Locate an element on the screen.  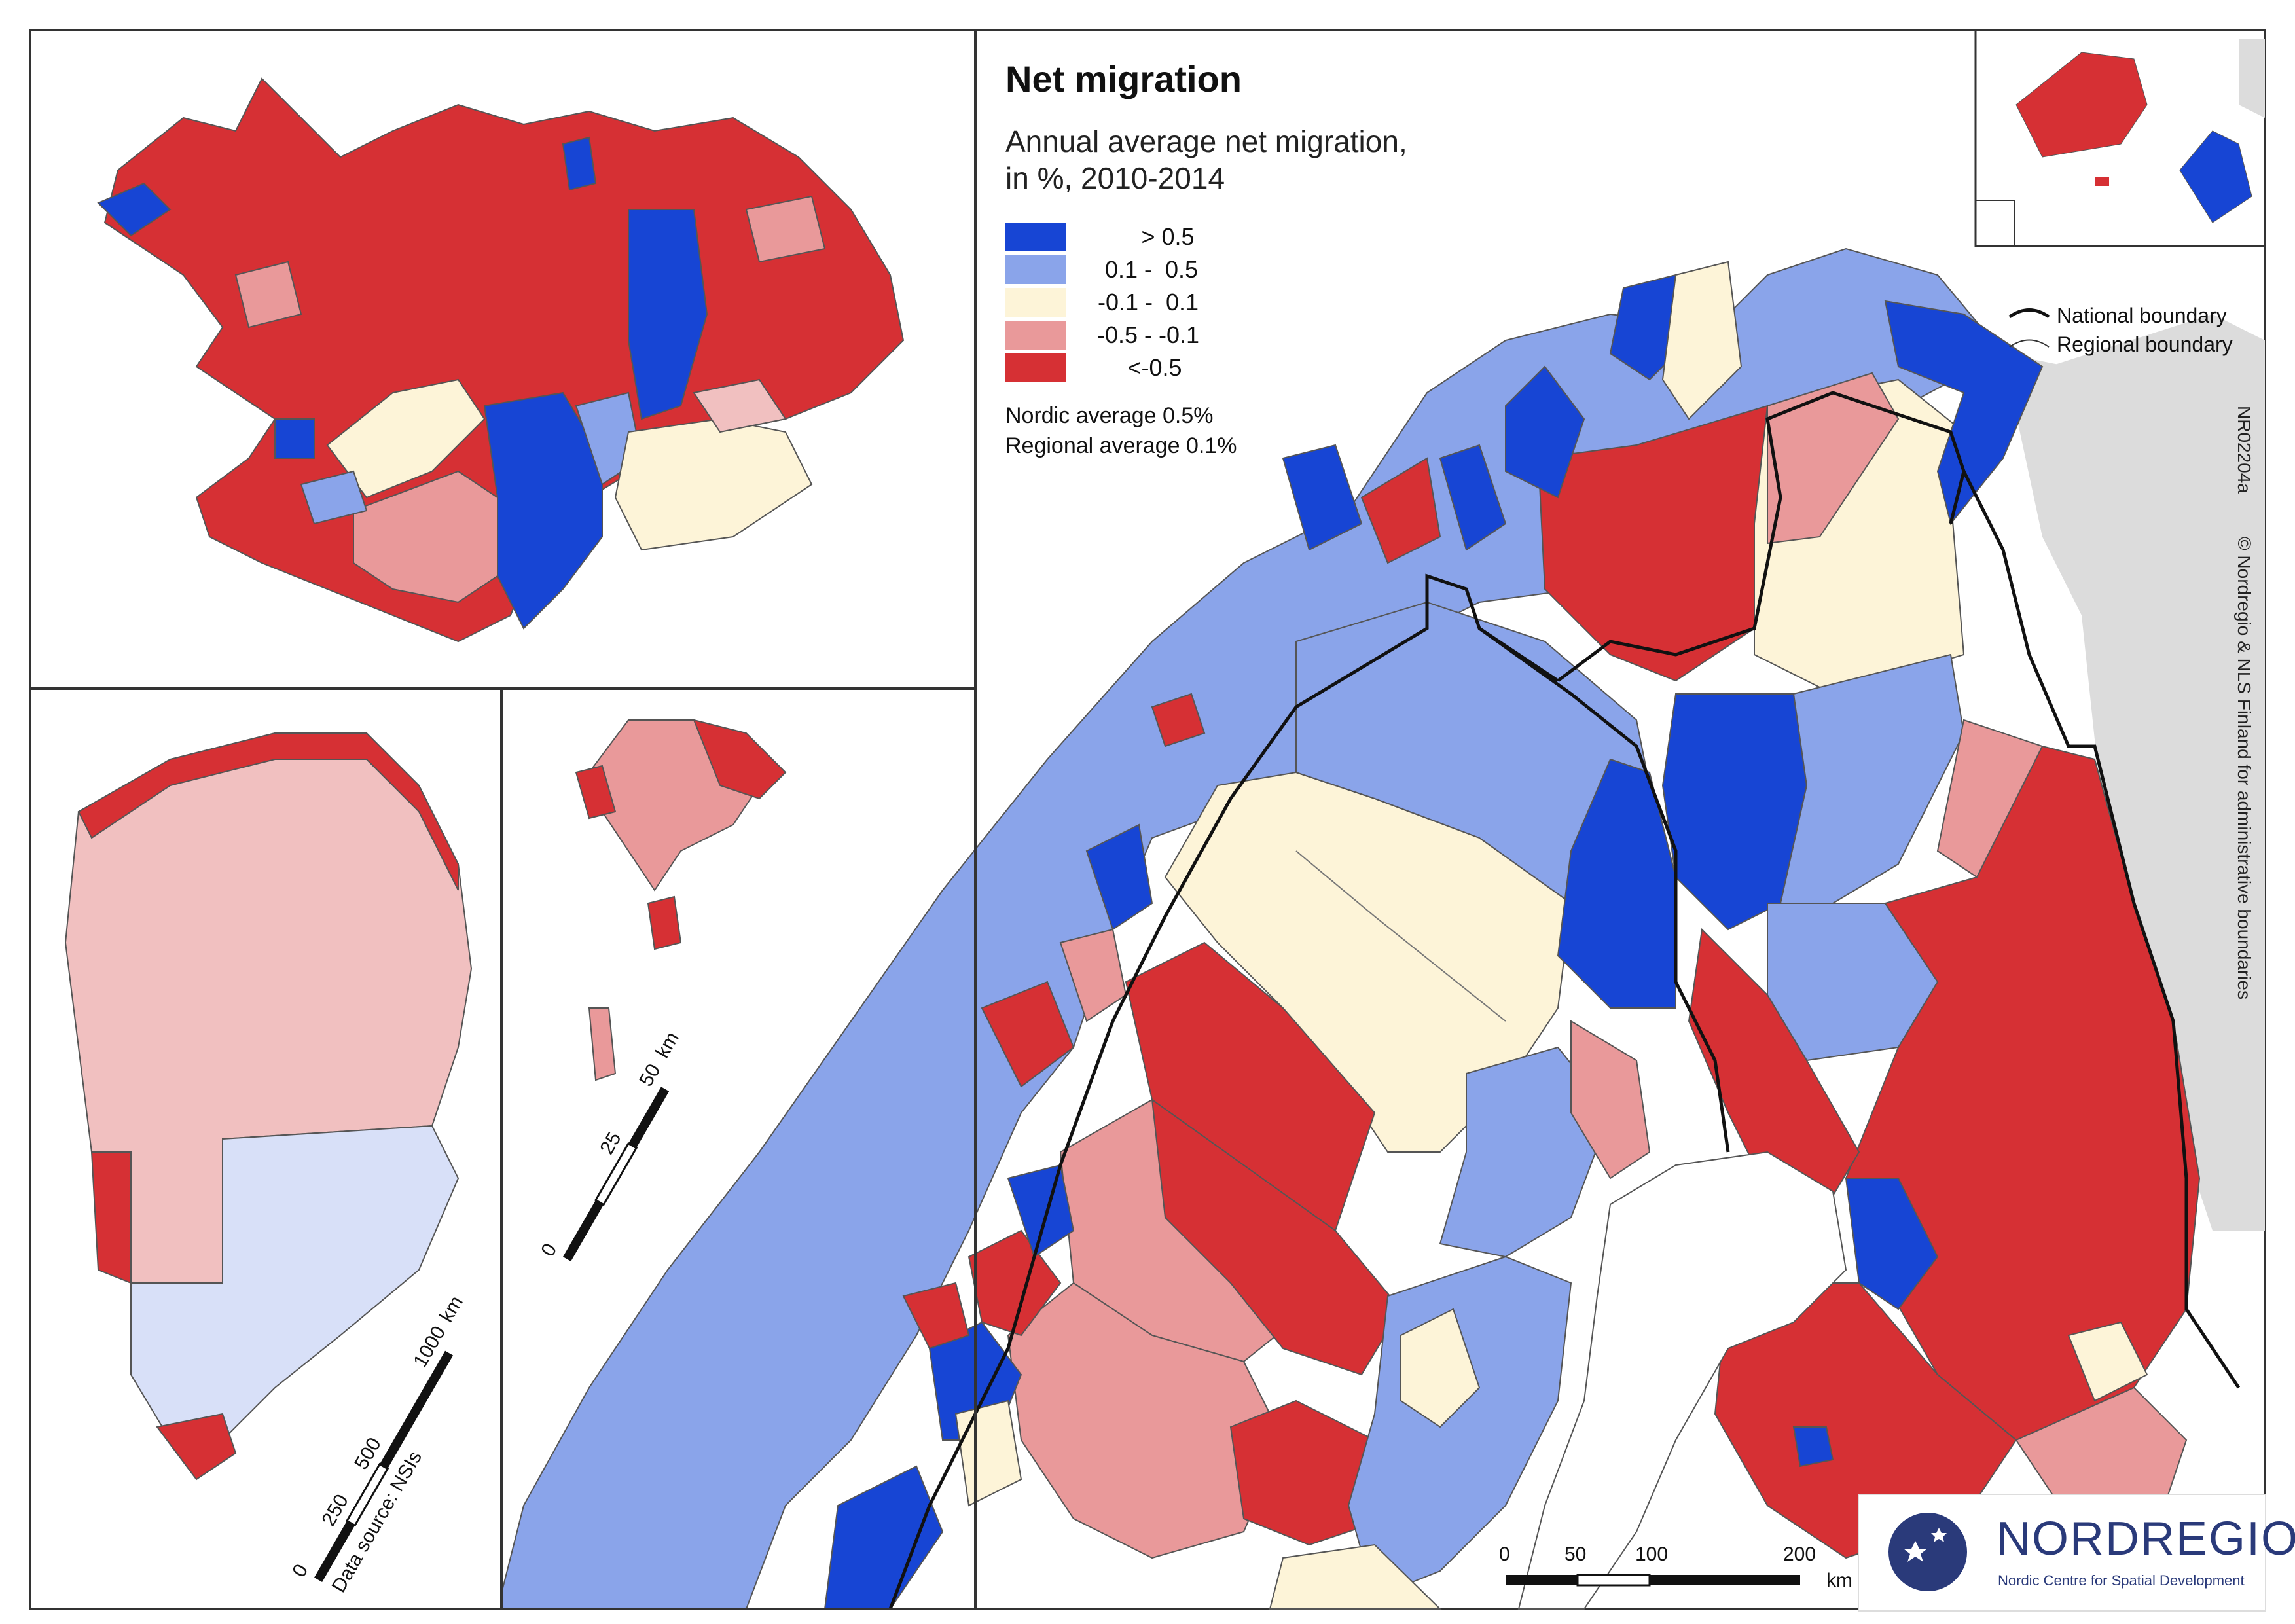
gulf-of-bothnia is located at coordinates (1682, 1380).